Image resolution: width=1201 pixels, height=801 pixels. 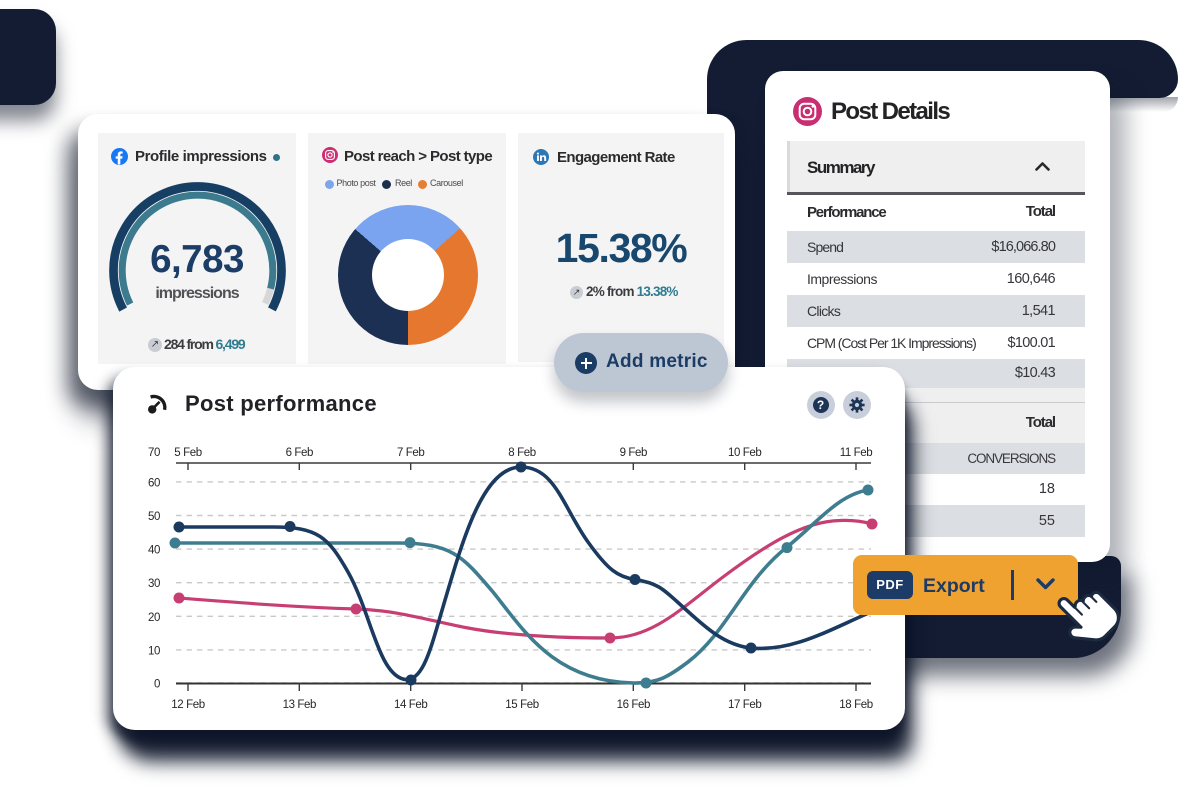 I want to click on svg-text: 10 Feb, so click(x=744, y=453).